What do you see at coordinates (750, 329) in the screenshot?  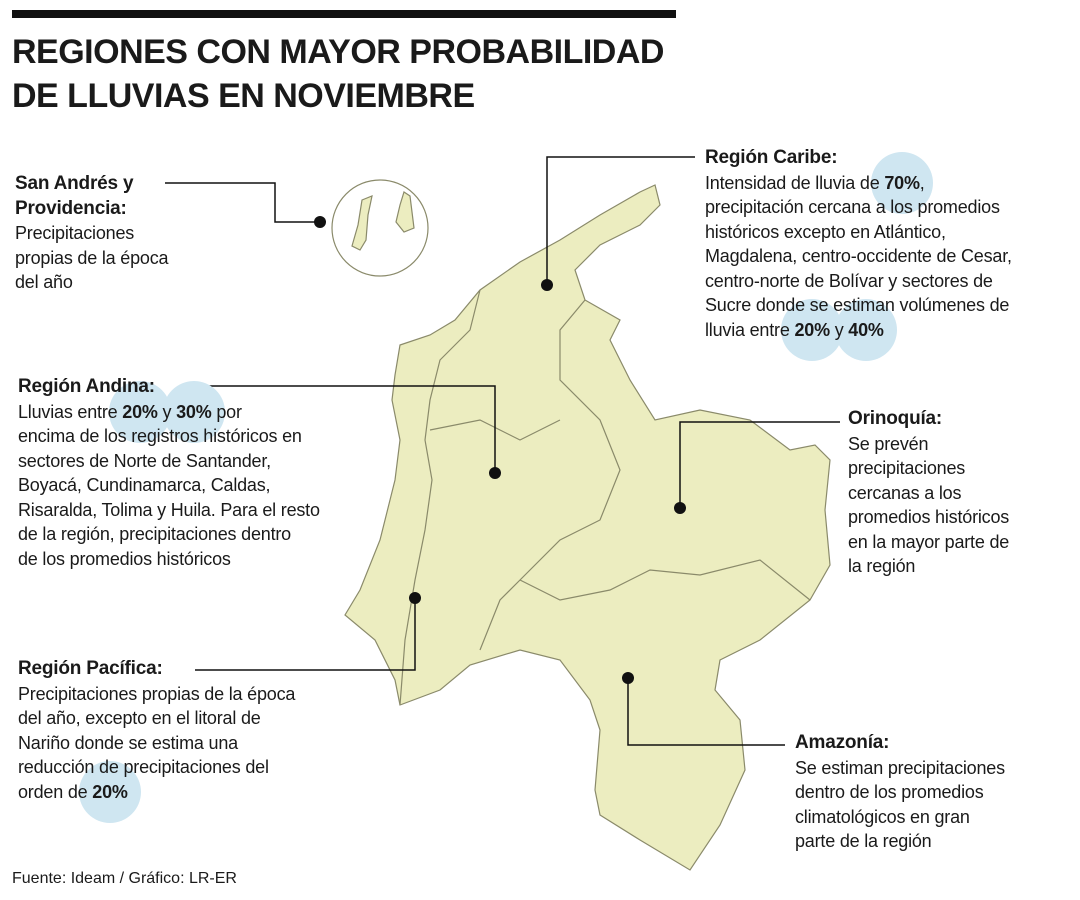 I see `text: lluvia entre` at bounding box center [750, 329].